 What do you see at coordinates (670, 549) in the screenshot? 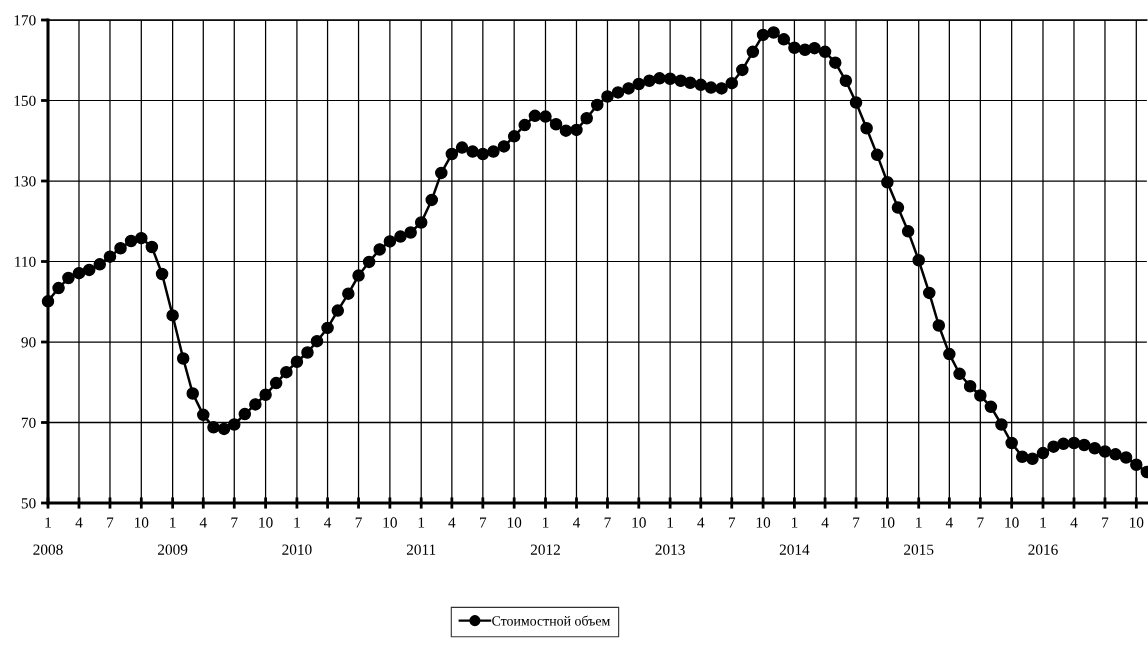
I see `x2-tick-label: 2013` at bounding box center [670, 549].